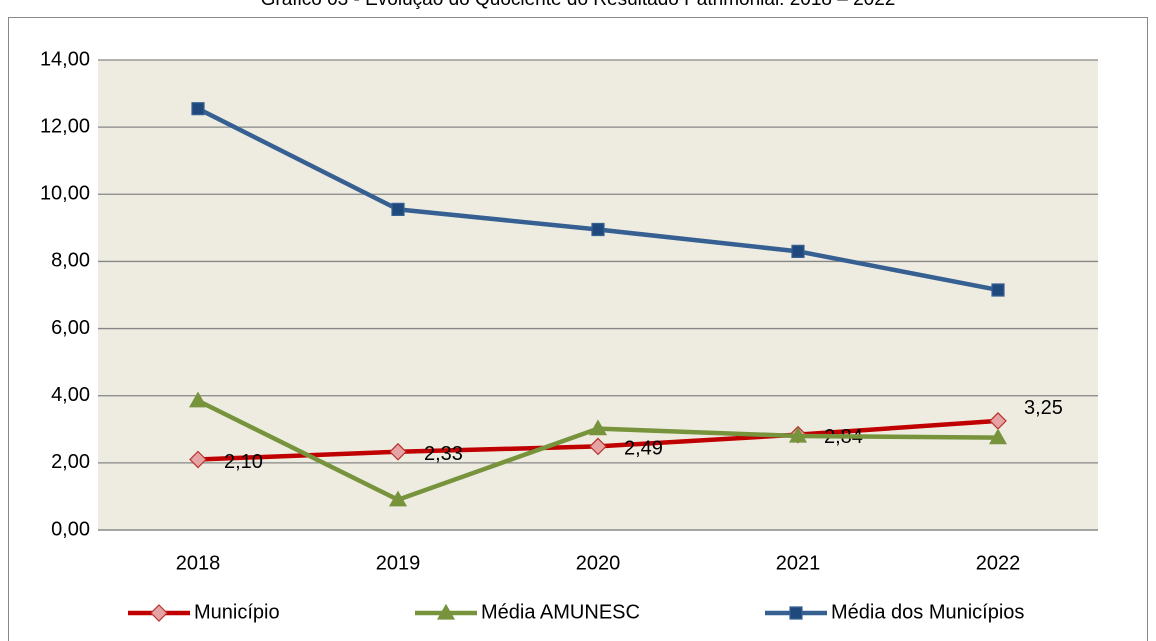 This screenshot has width=1156, height=641. Describe the element at coordinates (598, 563) in the screenshot. I see `x-tick-label: 2020` at that location.